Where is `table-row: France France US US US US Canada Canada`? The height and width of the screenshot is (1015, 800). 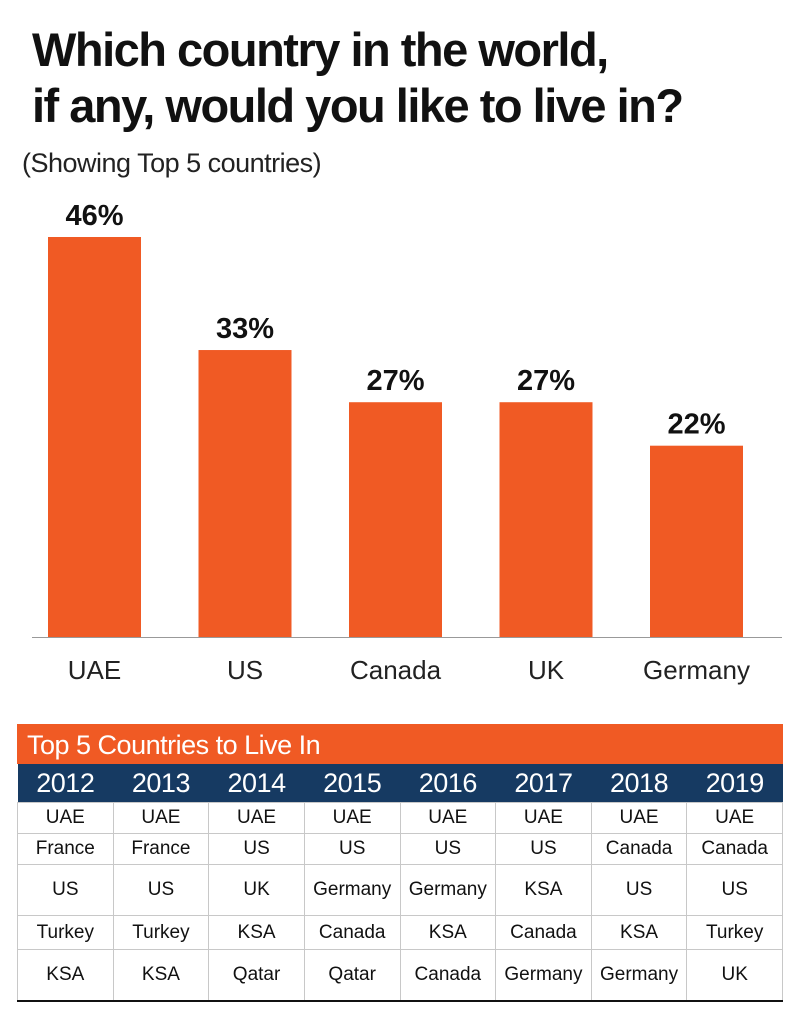
table-row: France France US US US US Canada Canada is located at coordinates (400, 849).